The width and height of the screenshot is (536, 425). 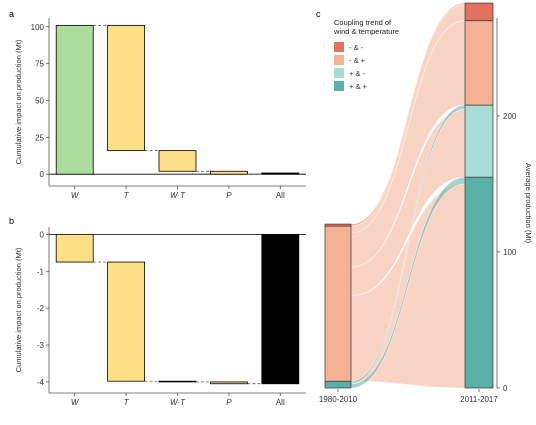 What do you see at coordinates (358, 86) in the screenshot?
I see `legend-label-4: + & +` at bounding box center [358, 86].